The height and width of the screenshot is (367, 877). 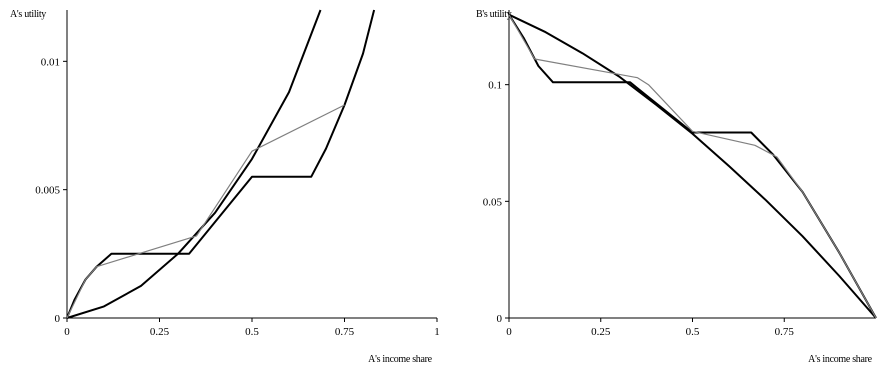 What do you see at coordinates (495, 86) in the screenshot?
I see `y-tick-label: 0.1` at bounding box center [495, 86].